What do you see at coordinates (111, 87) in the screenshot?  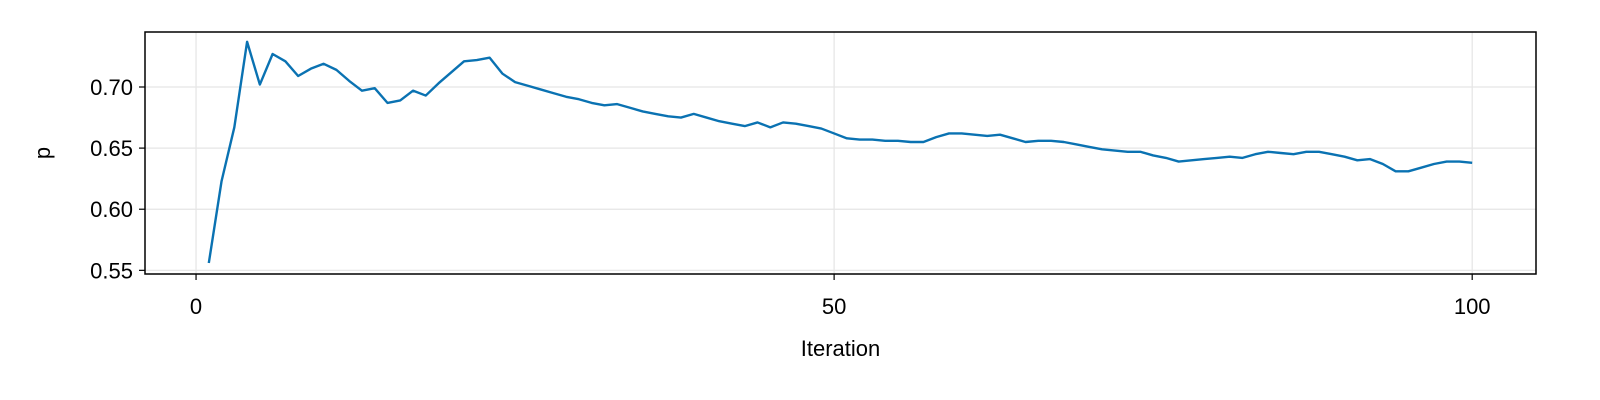 I see `y-tick-label: 0.70` at bounding box center [111, 87].